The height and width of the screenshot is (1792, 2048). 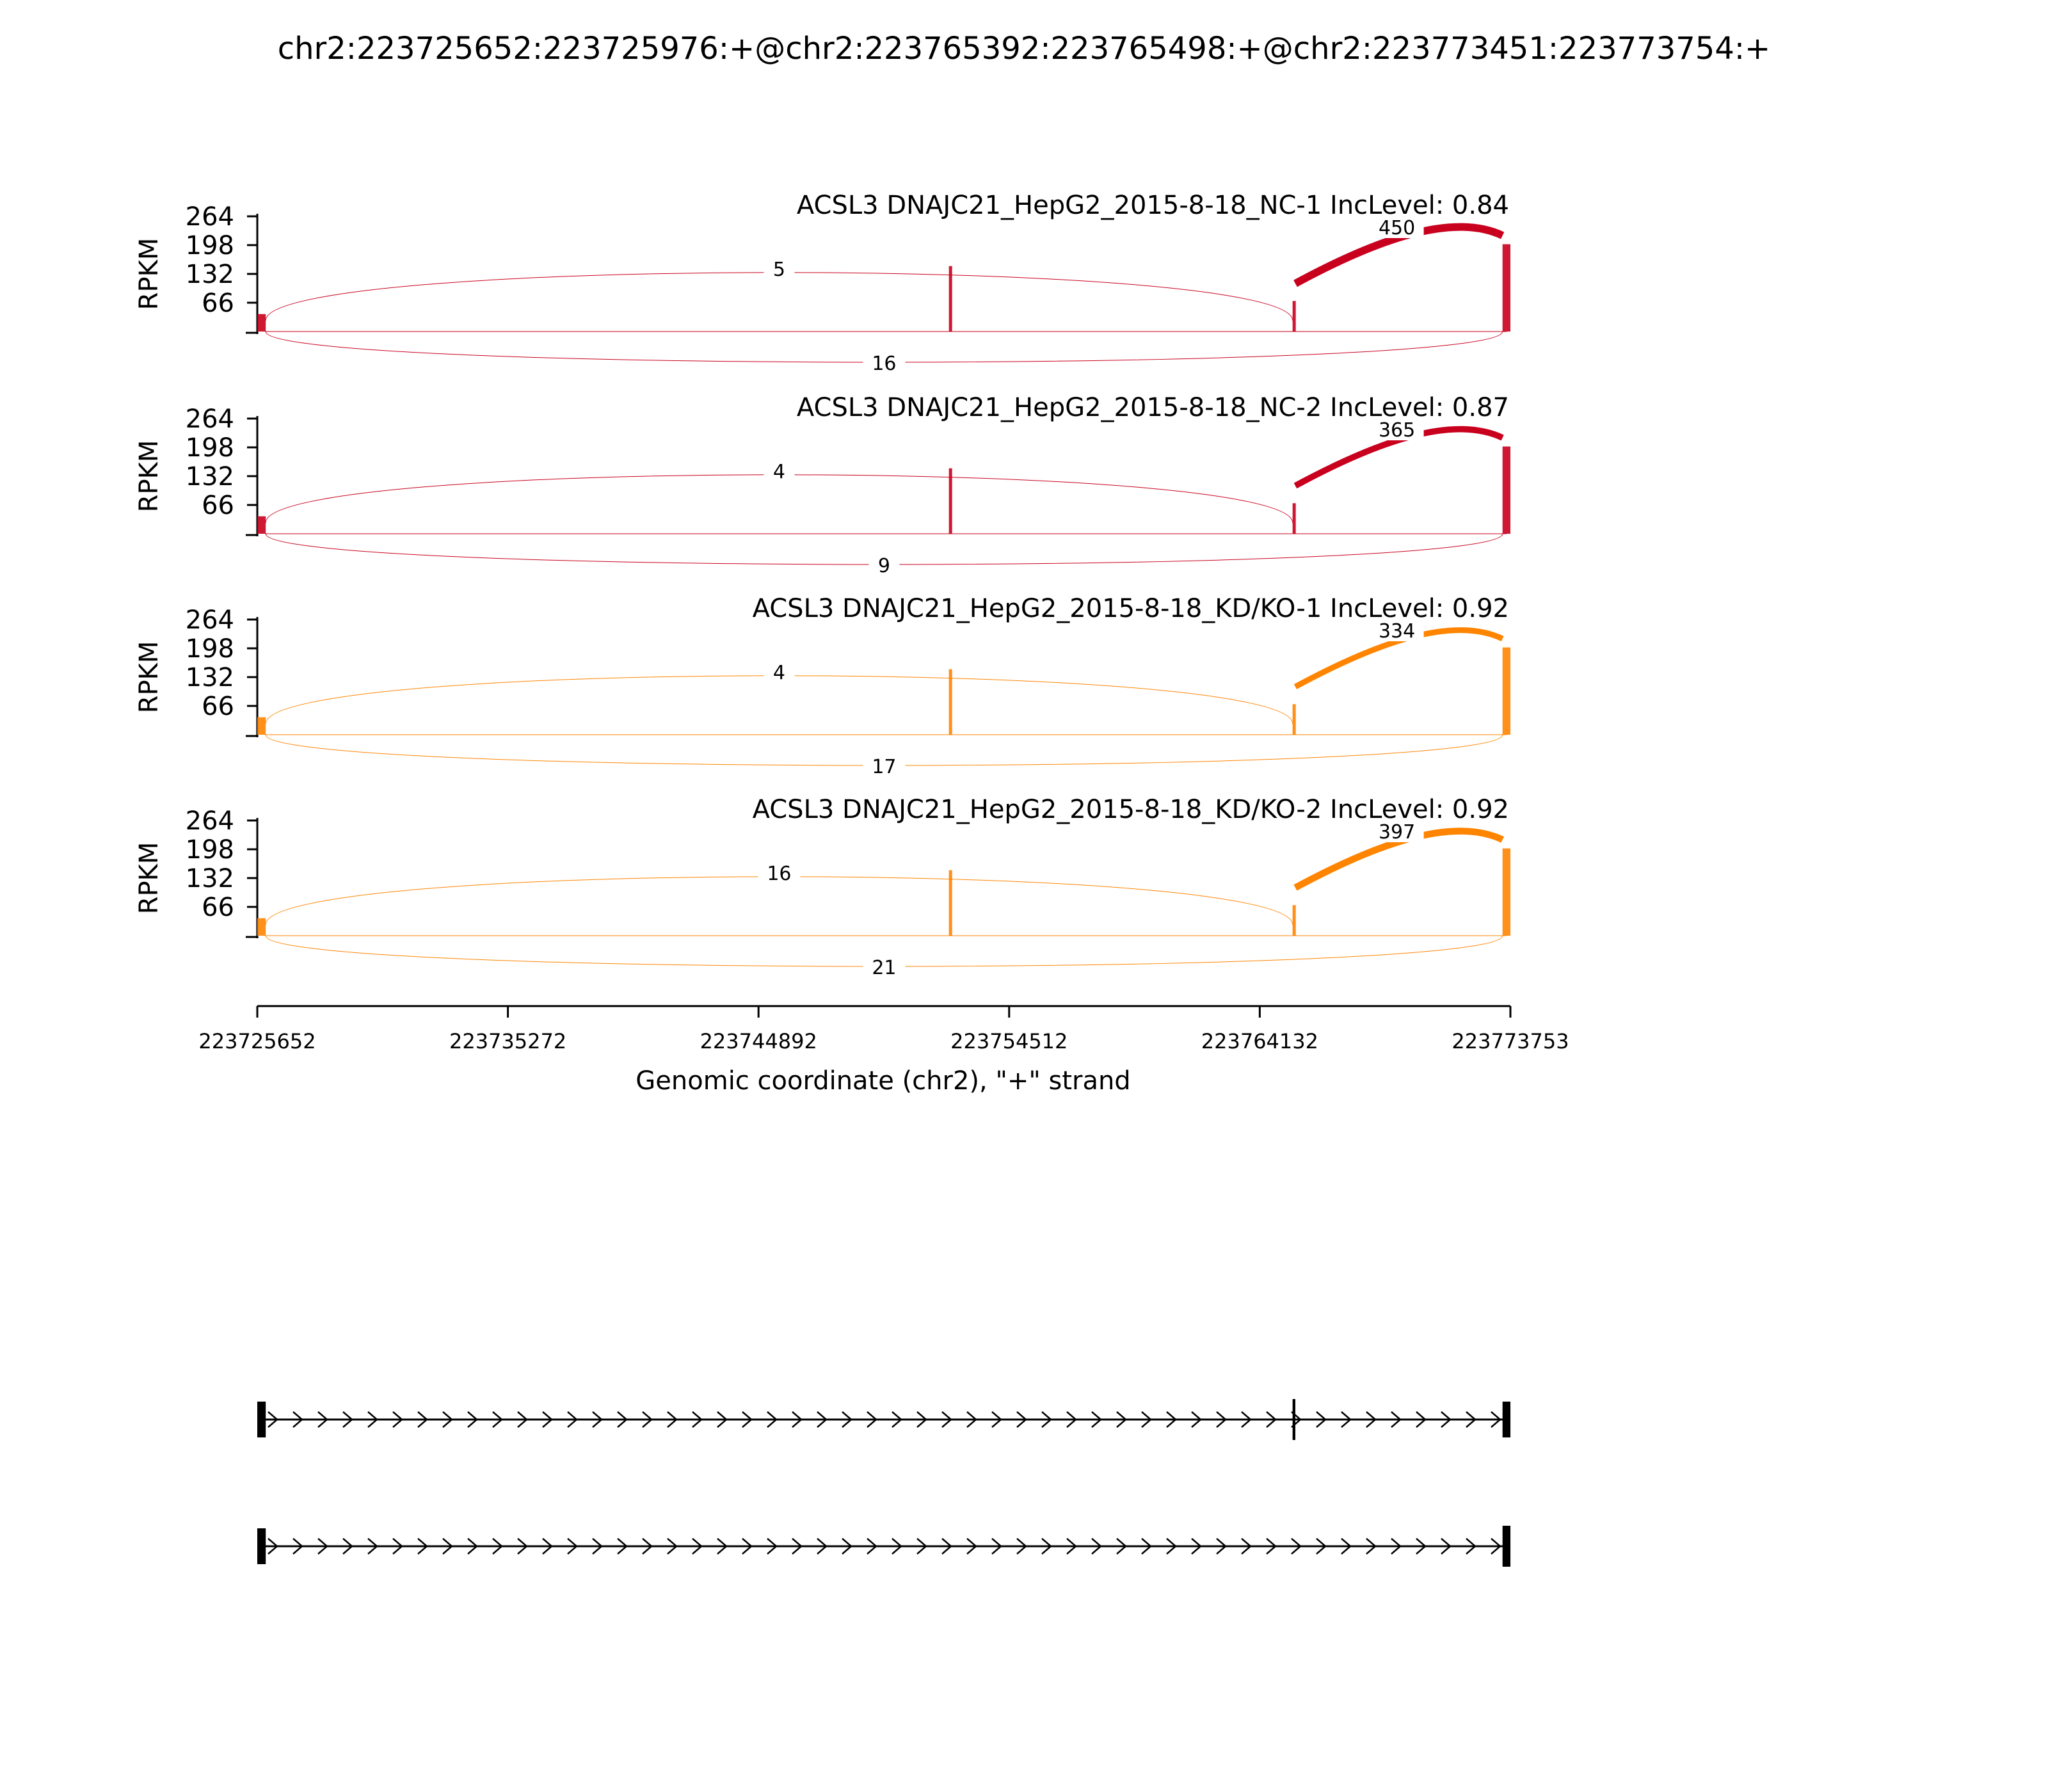 I want to click on x-tick-label: 223725652, so click(x=257, y=1041).